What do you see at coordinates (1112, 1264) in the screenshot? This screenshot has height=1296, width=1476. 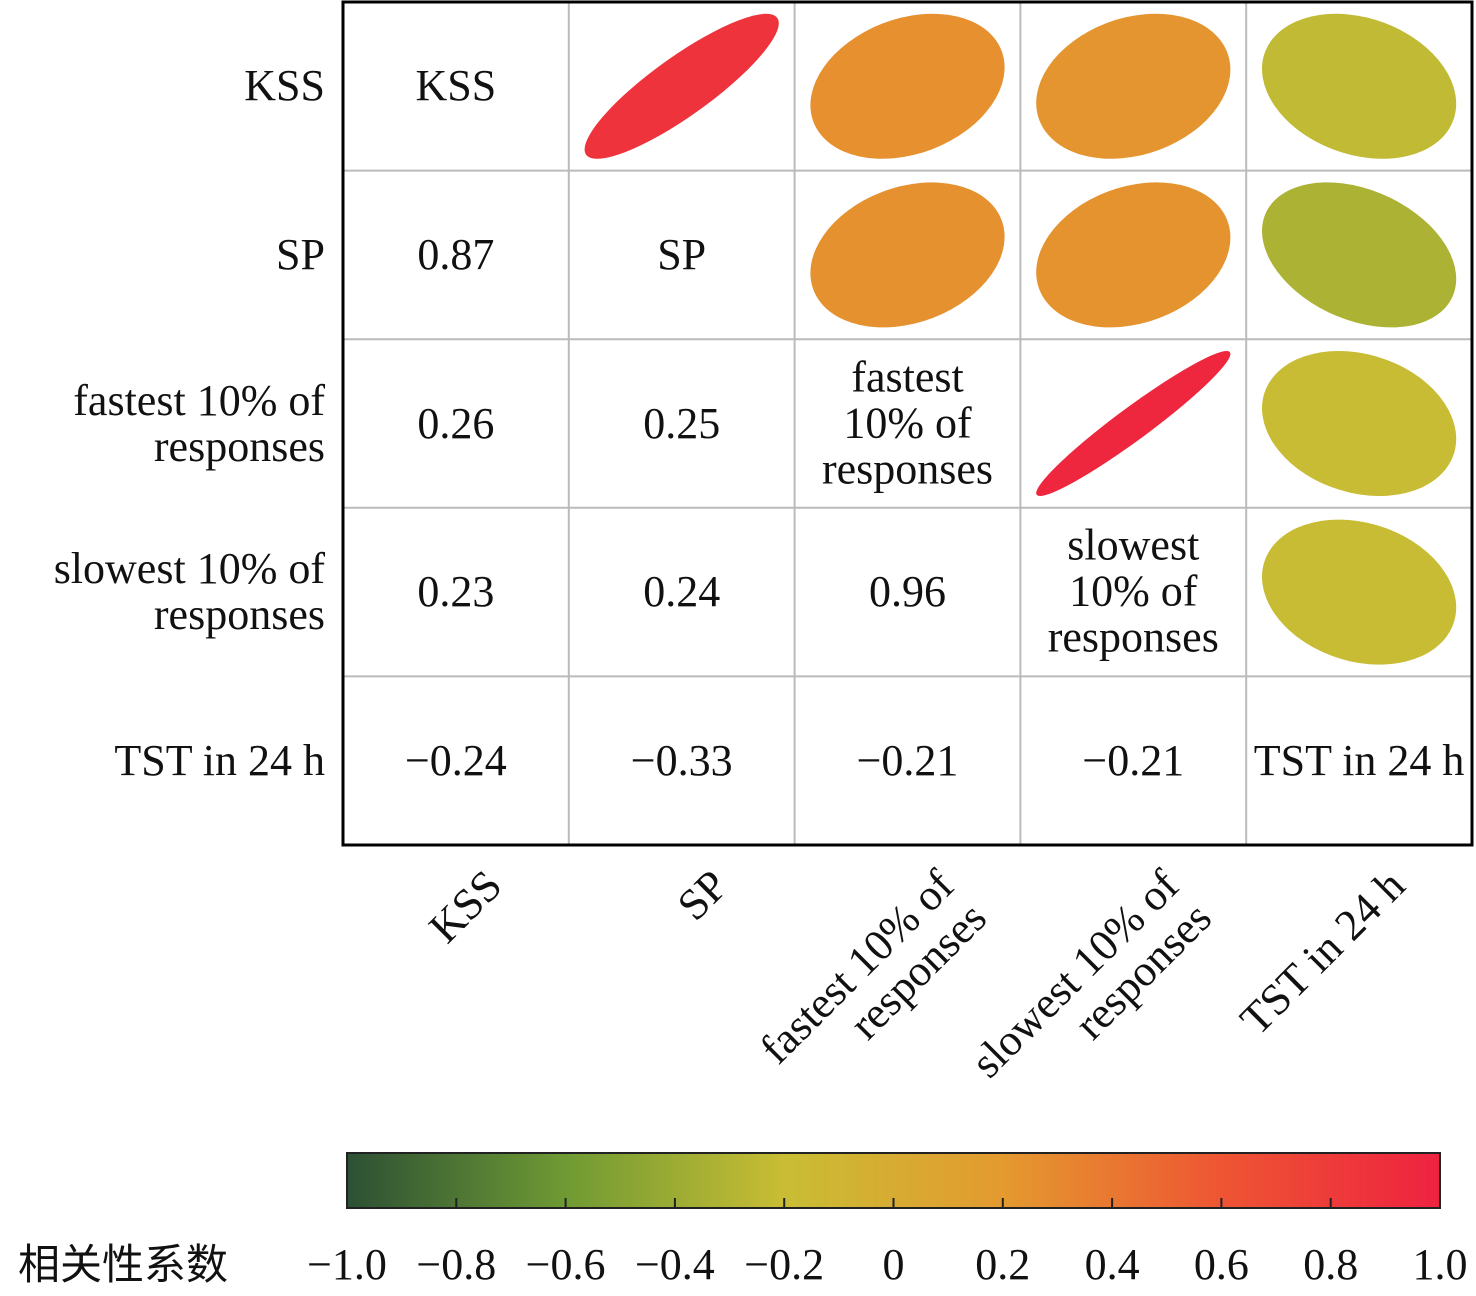 I see `colorbar-tick-label: 0.4` at bounding box center [1112, 1264].